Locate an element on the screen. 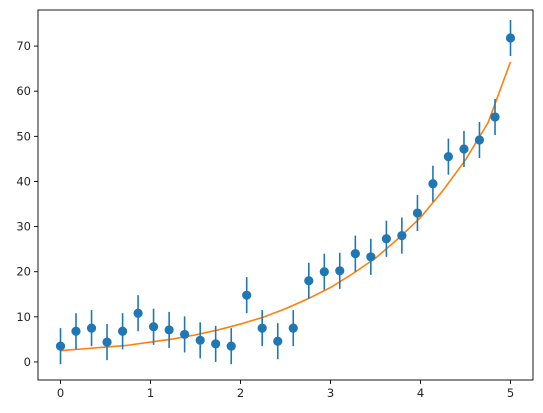 This screenshot has height=413, width=543. x-tick-label: 5 is located at coordinates (510, 393).